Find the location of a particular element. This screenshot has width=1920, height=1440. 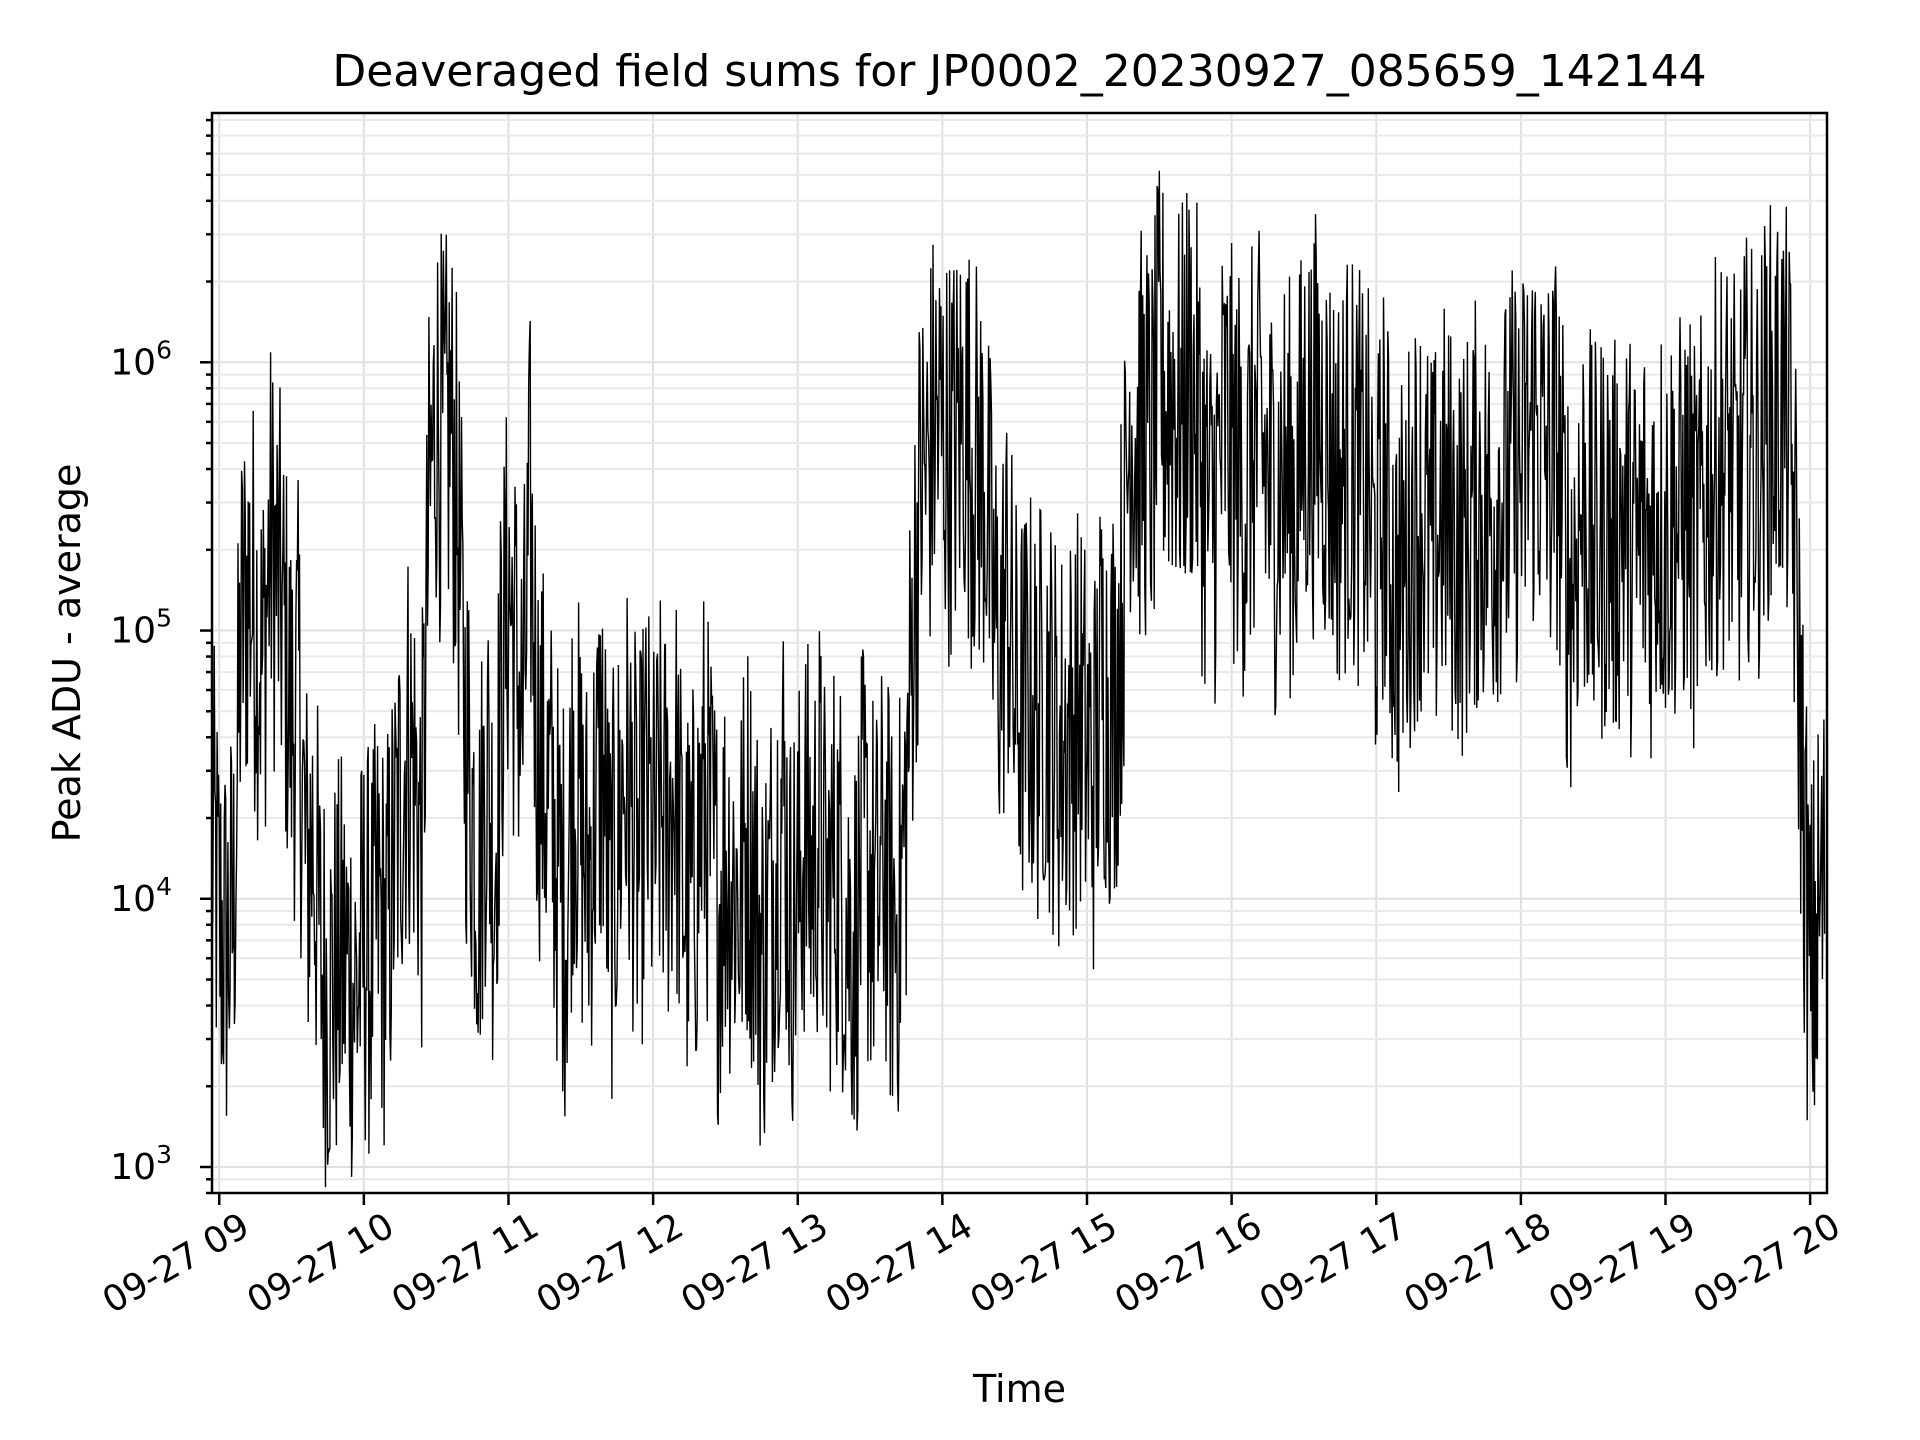

y-axis-label: Peak ADU - average is located at coordinates (67, 653).